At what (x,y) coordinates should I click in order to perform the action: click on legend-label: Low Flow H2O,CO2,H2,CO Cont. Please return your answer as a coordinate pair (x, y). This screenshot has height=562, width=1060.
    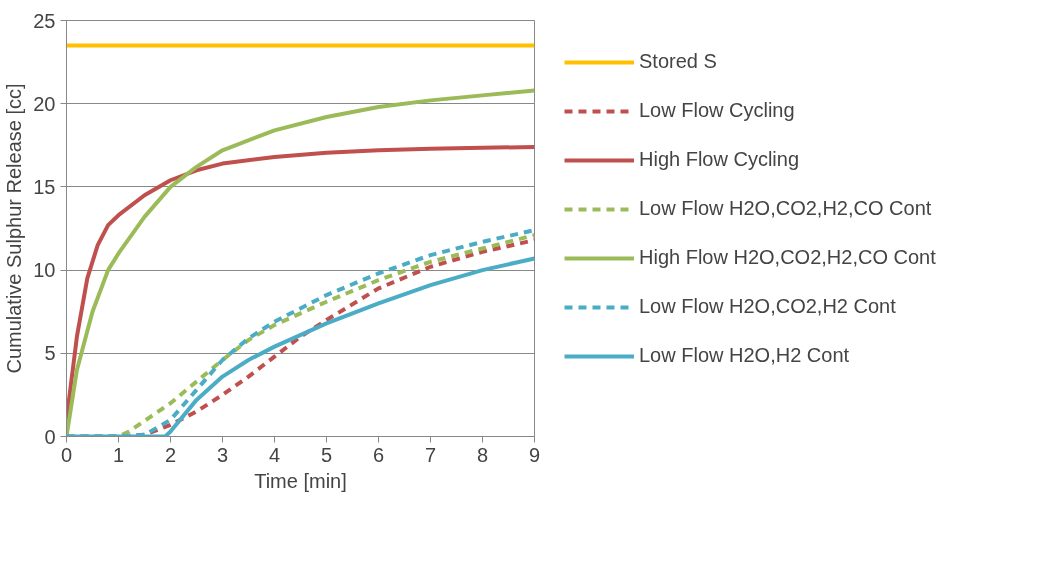
    Looking at the image, I should click on (785, 208).